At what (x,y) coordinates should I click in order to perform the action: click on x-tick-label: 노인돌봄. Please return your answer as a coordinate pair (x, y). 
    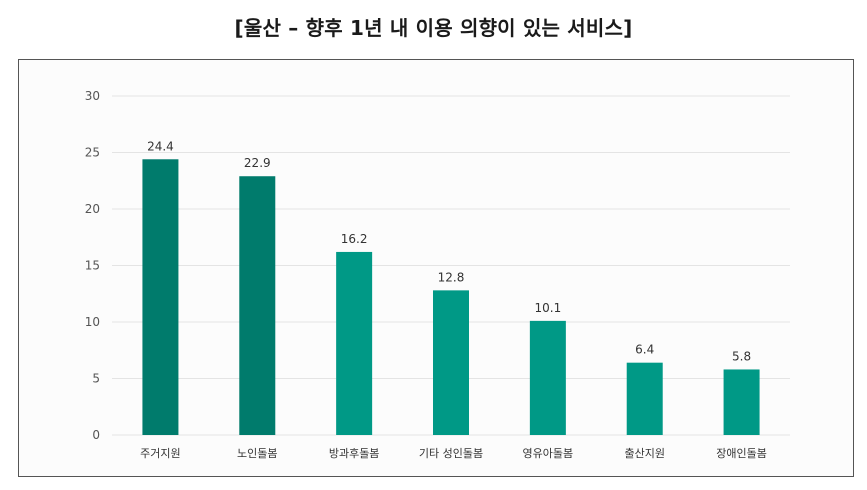
    Looking at the image, I should click on (257, 453).